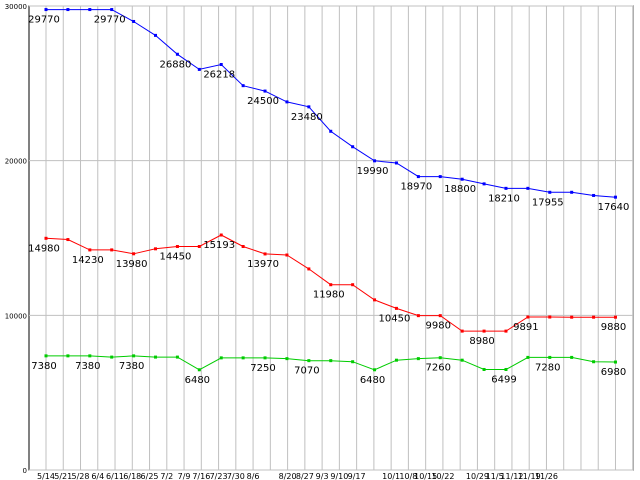  What do you see at coordinates (115, 476) in the screenshot?
I see `x-tick-label: 6/11` at bounding box center [115, 476].